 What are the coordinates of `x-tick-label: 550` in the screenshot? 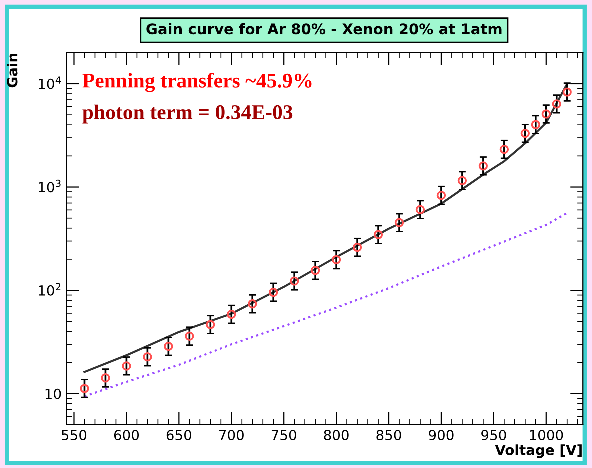 It's located at (74, 435).